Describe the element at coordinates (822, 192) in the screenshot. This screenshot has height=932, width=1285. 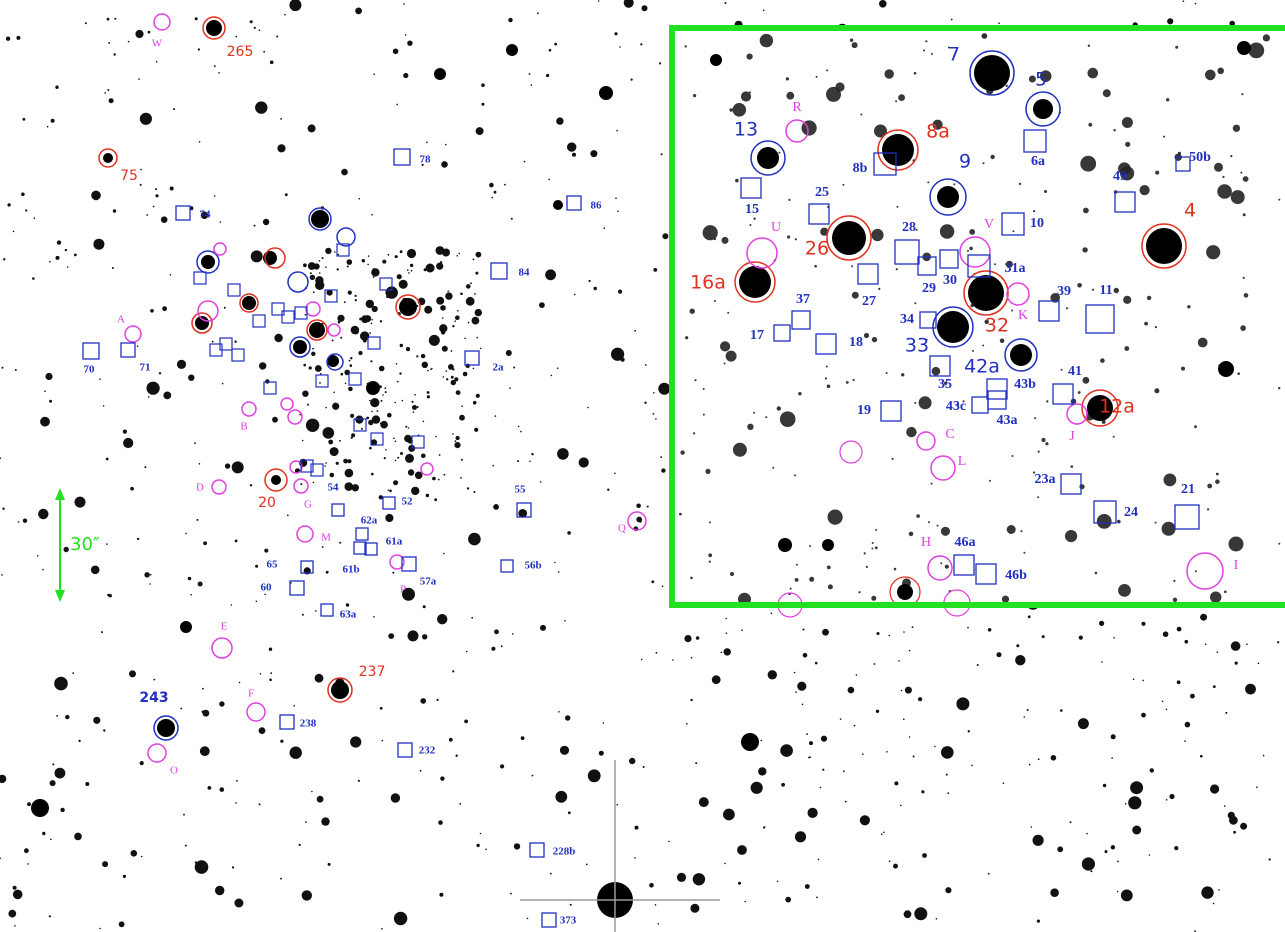
I see `star-label: 25` at that location.